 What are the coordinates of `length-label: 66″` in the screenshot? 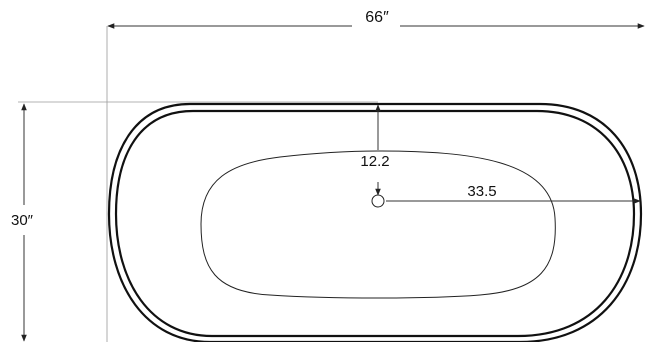 It's located at (377, 17).